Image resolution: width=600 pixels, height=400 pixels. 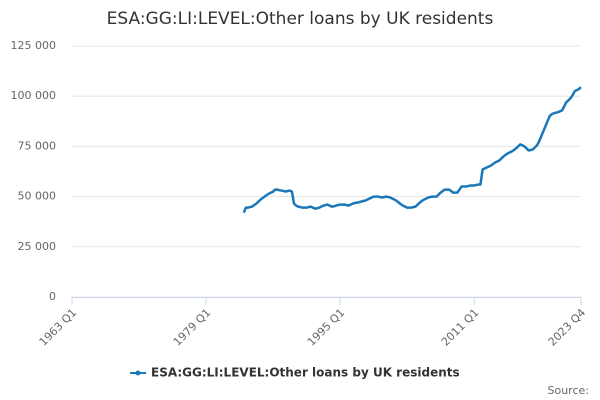 What do you see at coordinates (58, 327) in the screenshot?
I see `x-tick-label: 1963 Q1` at bounding box center [58, 327].